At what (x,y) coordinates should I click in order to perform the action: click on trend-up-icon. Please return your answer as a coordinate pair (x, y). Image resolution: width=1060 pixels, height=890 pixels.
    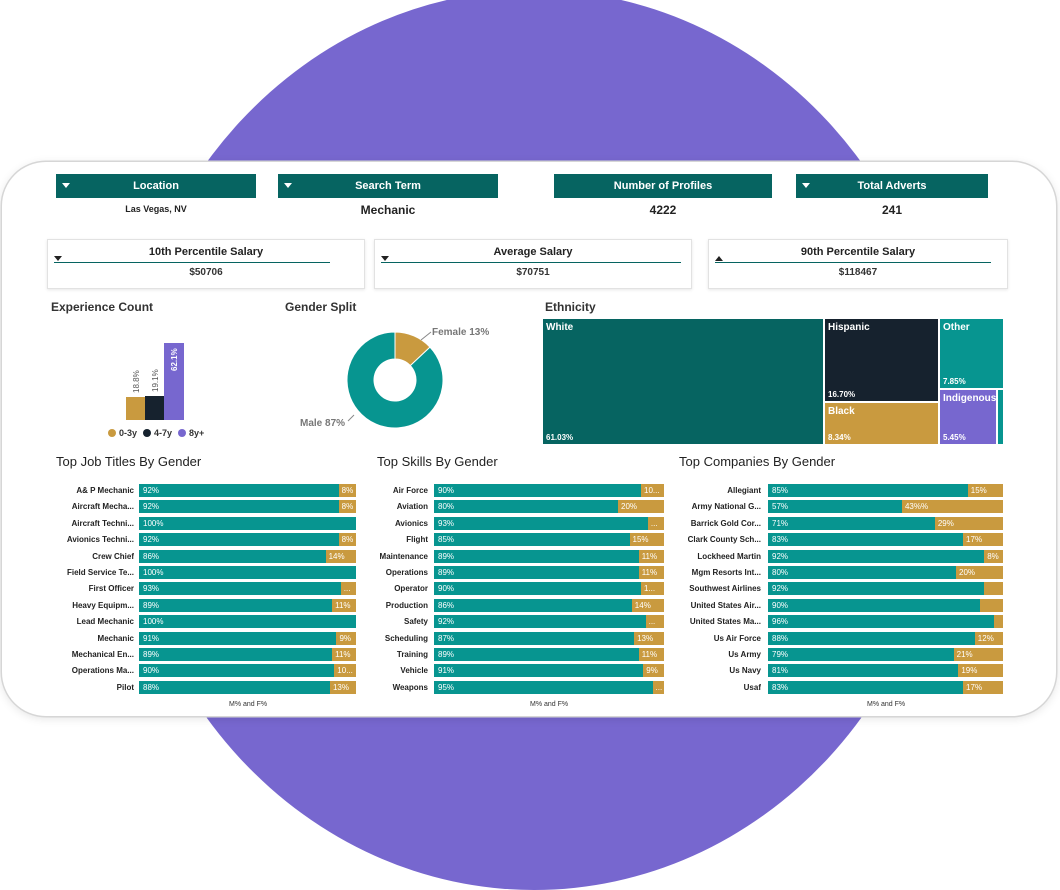
    Looking at the image, I should click on (719, 258).